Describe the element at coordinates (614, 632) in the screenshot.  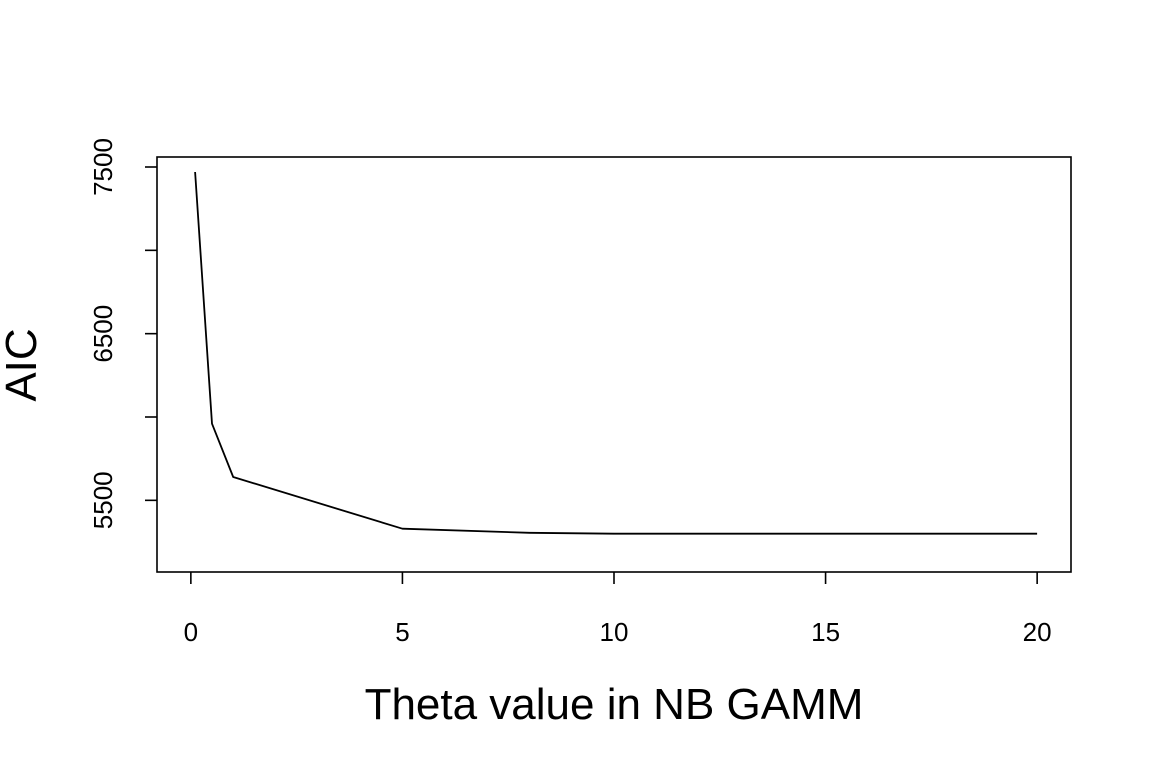
I see `x-tick-label: 10` at that location.